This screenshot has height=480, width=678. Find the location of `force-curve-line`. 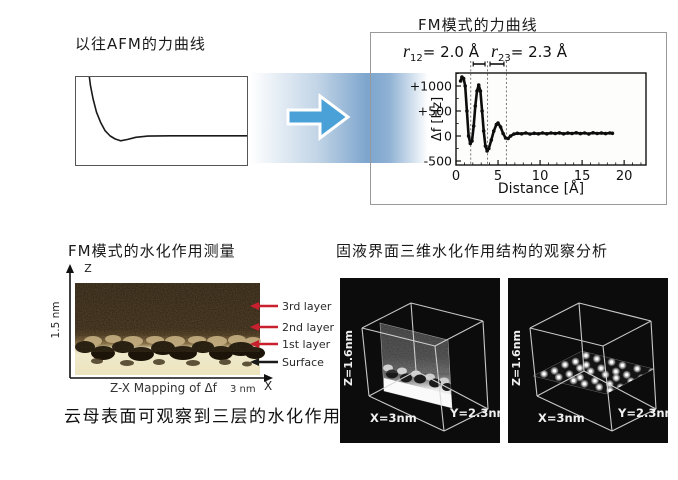

force-curve-line is located at coordinates (167, 107).